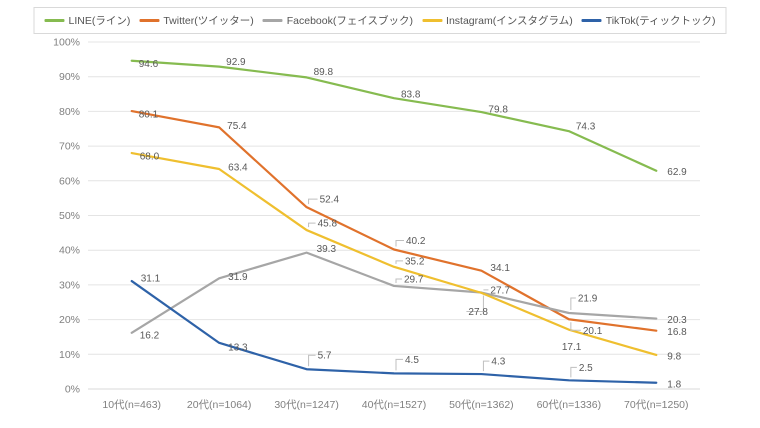 The height and width of the screenshot is (428, 760). Describe the element at coordinates (149, 64) in the screenshot. I see `data-label: 94.6` at that location.